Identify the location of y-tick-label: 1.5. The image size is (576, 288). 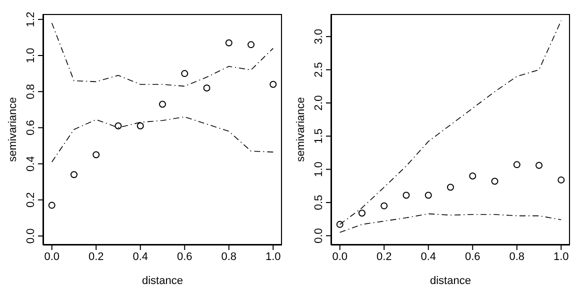
(319, 136).